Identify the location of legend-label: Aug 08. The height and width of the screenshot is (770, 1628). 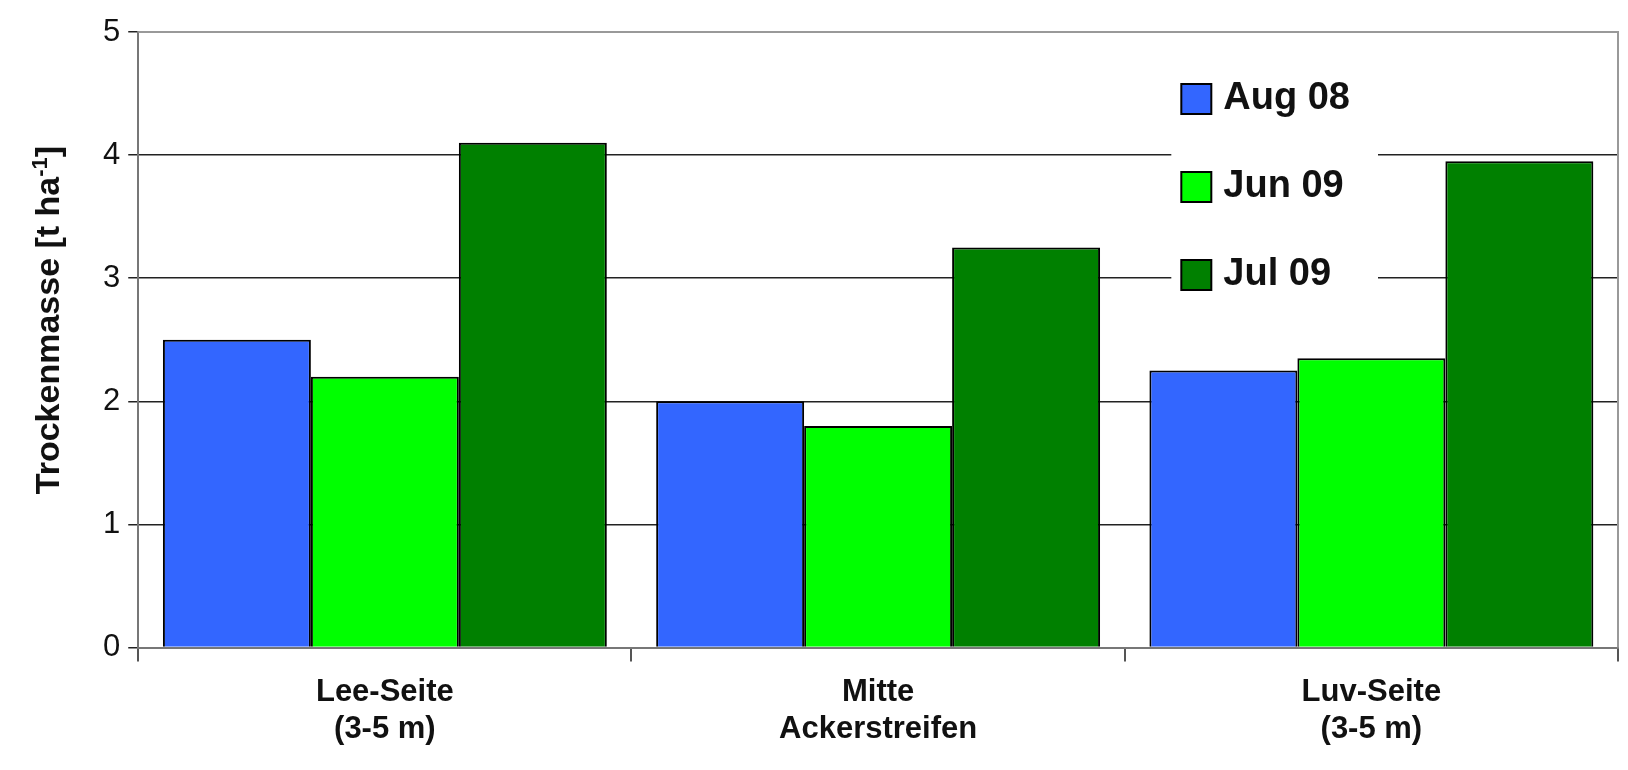
(1287, 96).